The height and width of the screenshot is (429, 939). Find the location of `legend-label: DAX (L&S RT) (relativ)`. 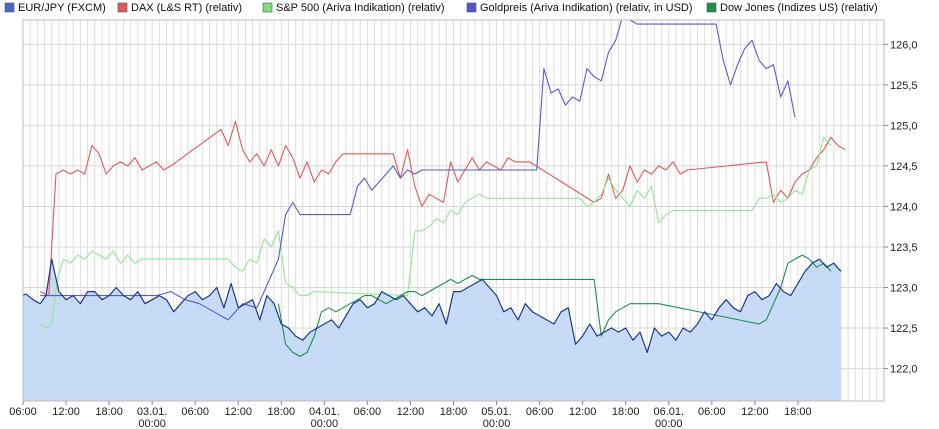

legend-label: DAX (L&S RT) (relativ) is located at coordinates (186, 8).